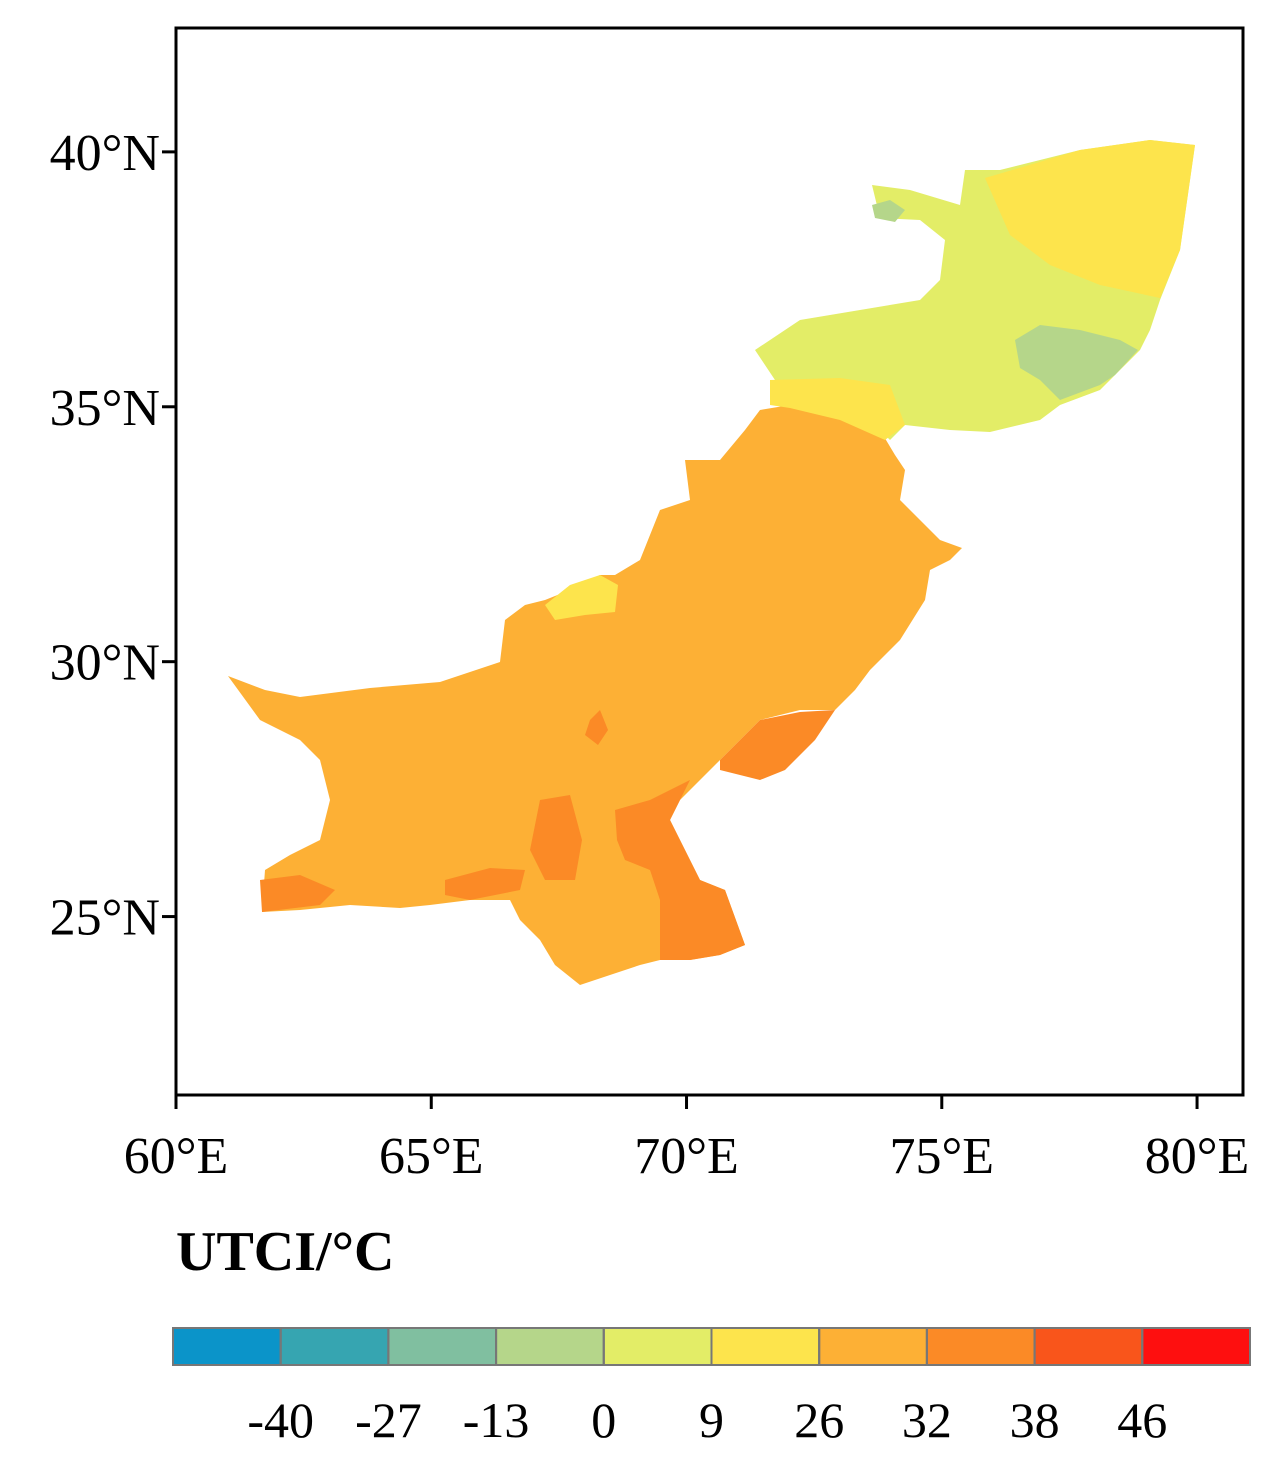  What do you see at coordinates (942, 1156) in the screenshot?
I see `x-tick-label: 75°E` at bounding box center [942, 1156].